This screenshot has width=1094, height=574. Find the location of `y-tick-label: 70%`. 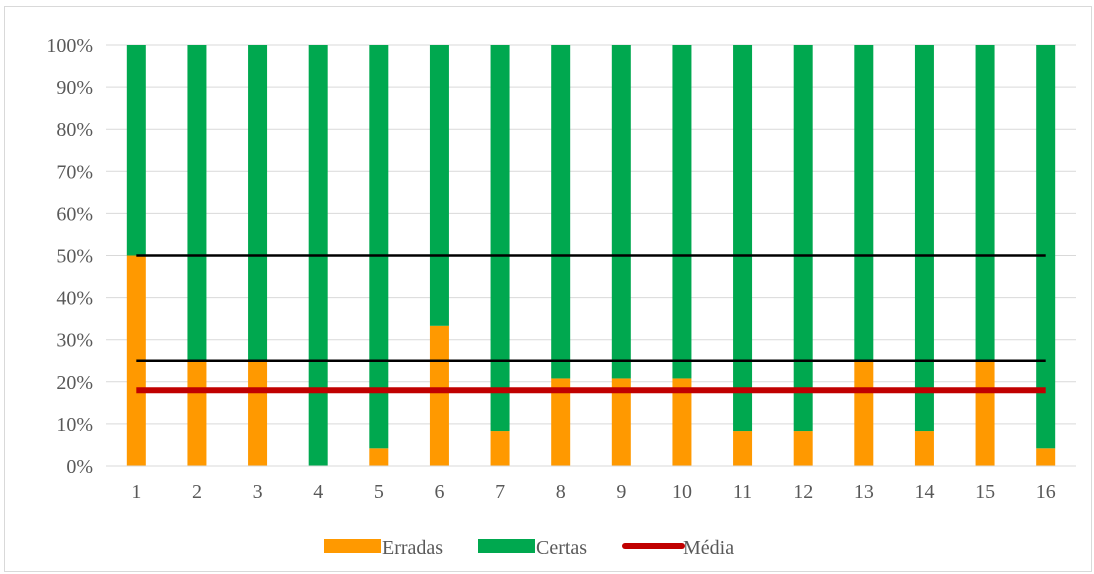

y-tick-label: 70% is located at coordinates (74, 172).